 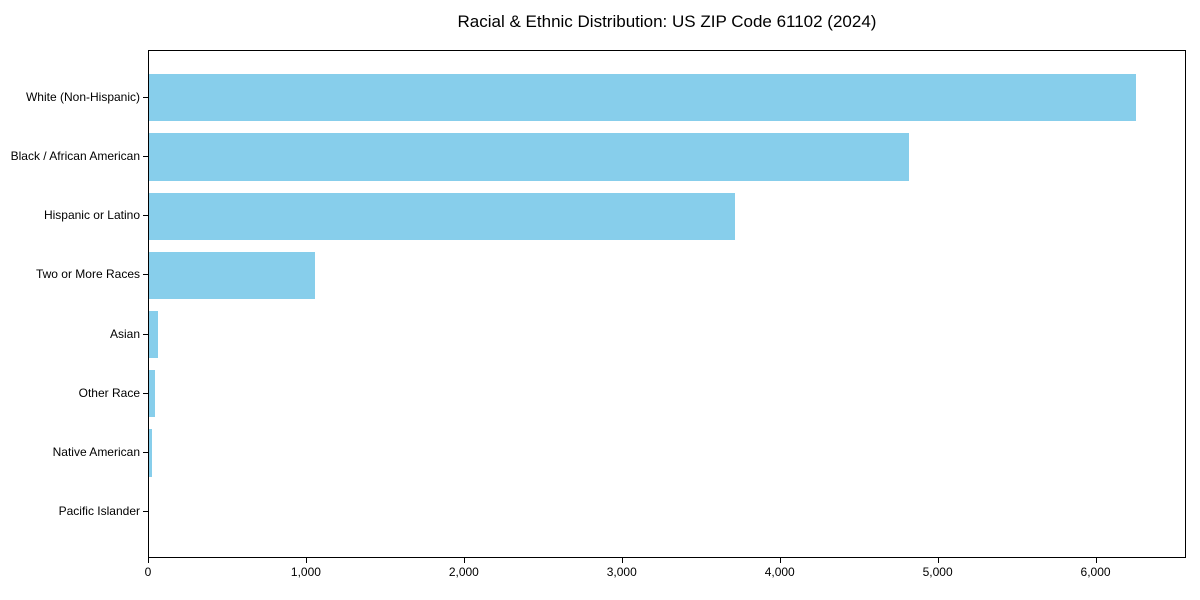 I want to click on y-tick-label: Other Race, so click(x=109, y=392).